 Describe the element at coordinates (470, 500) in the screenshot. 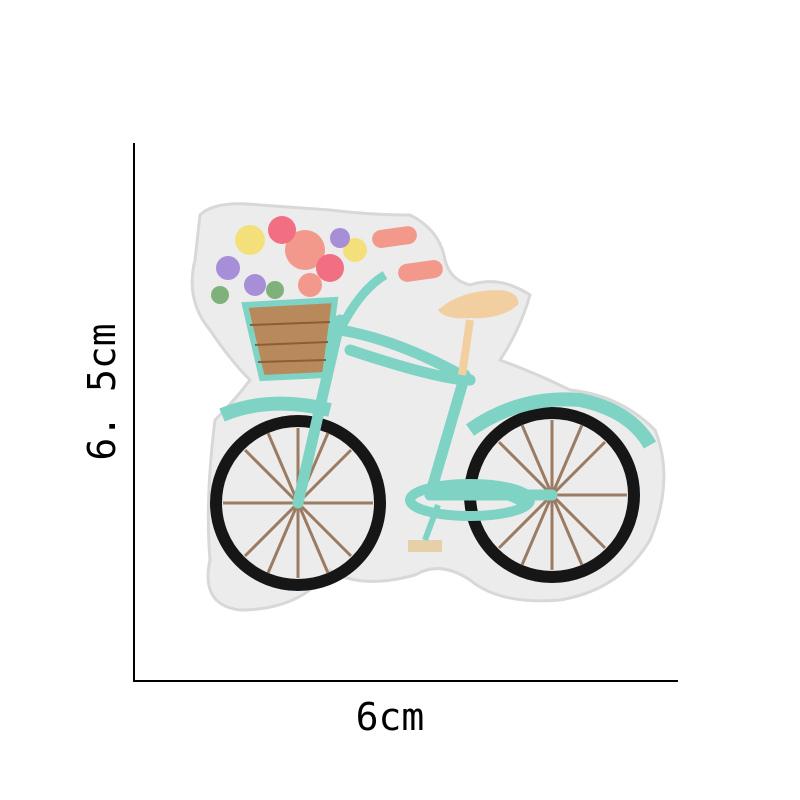

I see `chain-guard` at that location.